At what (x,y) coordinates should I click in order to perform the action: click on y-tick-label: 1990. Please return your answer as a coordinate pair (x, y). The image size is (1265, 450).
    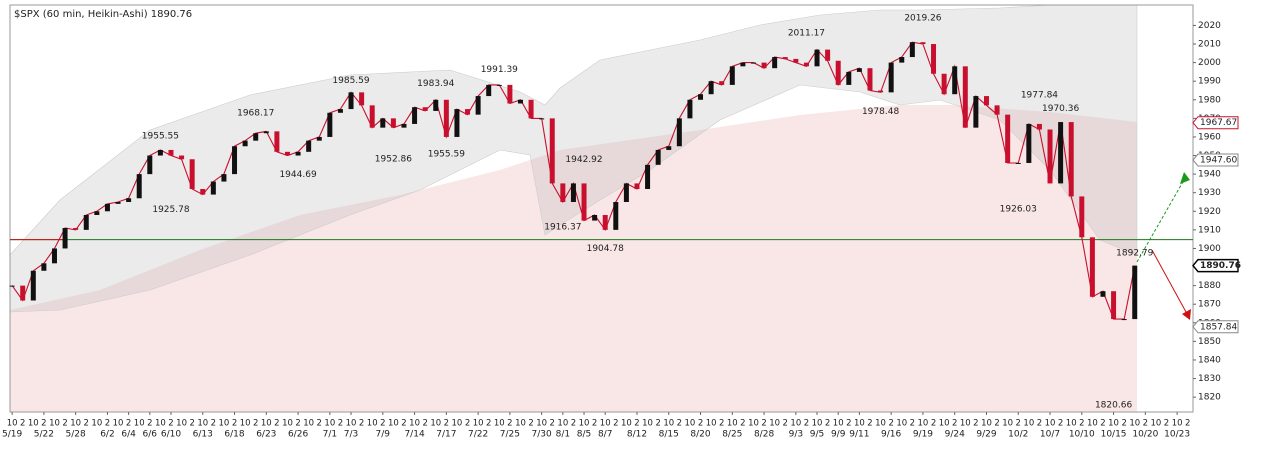
    Looking at the image, I should click on (1209, 82).